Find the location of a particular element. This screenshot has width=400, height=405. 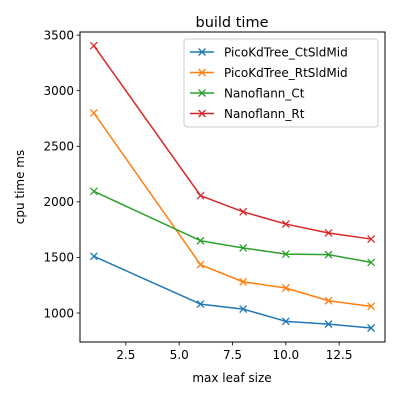

legend-label: Nanoflann_Ct is located at coordinates (264, 93).